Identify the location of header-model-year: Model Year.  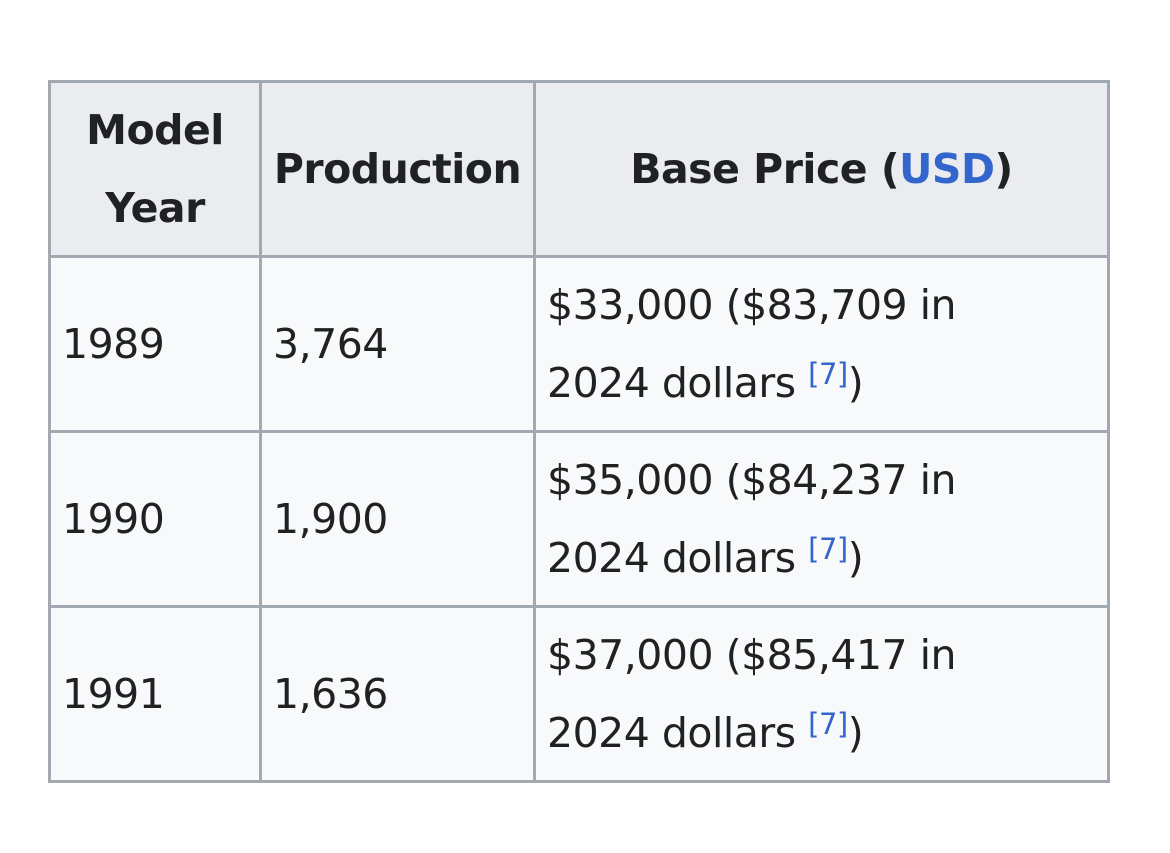
(155, 169).